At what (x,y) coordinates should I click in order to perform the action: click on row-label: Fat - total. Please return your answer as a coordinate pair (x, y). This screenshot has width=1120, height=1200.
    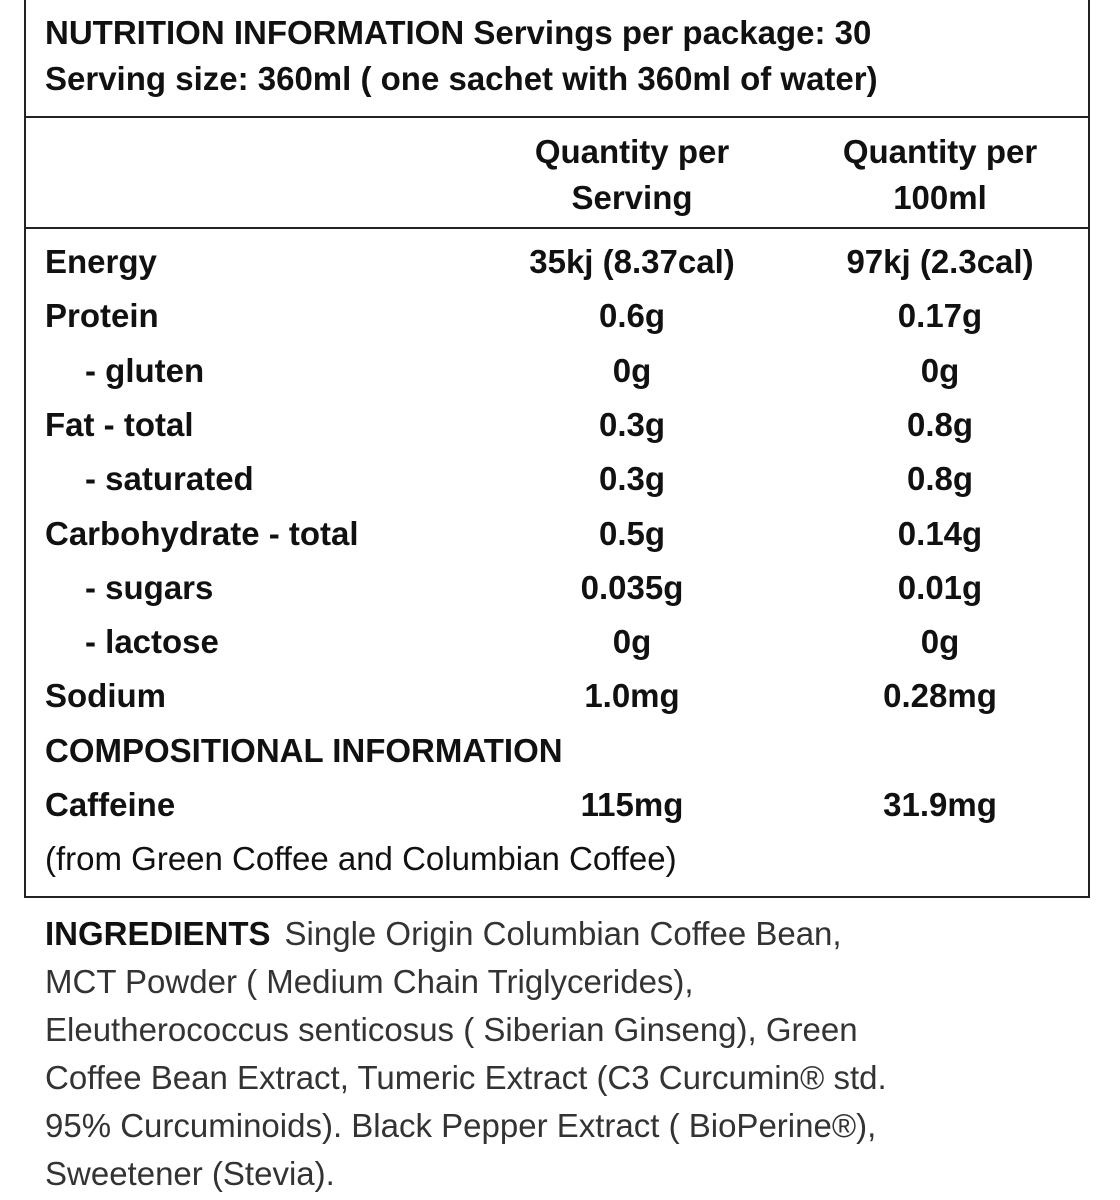
    Looking at the image, I should click on (119, 424).